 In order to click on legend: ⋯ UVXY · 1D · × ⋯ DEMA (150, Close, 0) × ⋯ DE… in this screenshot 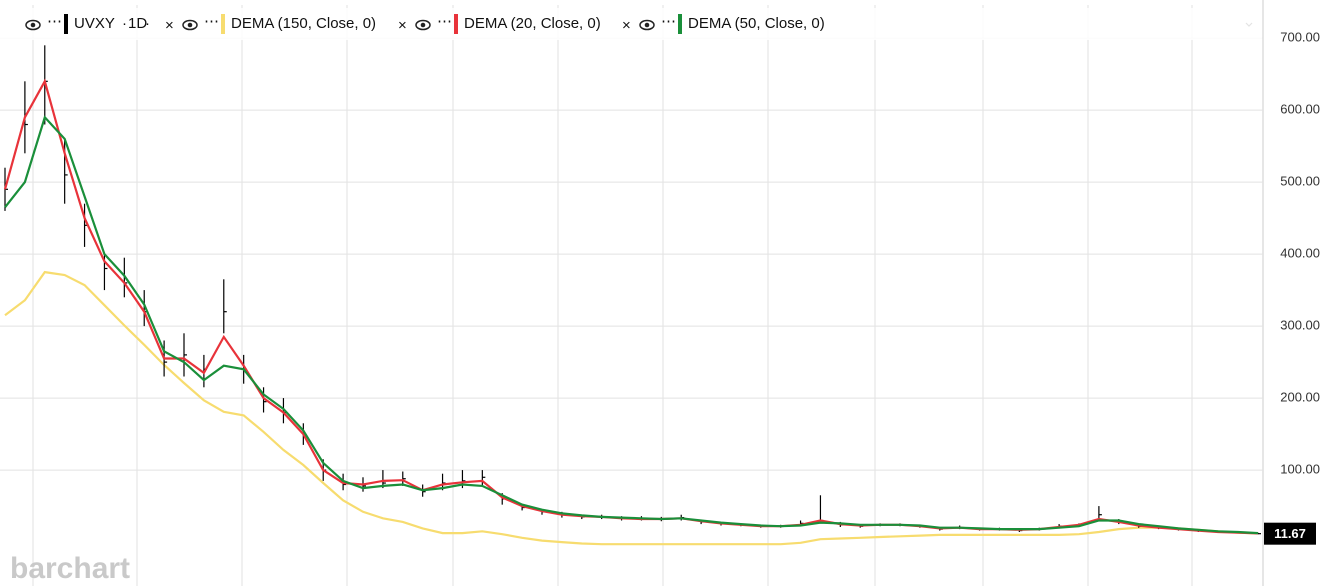, I will do `click(631, 24)`.